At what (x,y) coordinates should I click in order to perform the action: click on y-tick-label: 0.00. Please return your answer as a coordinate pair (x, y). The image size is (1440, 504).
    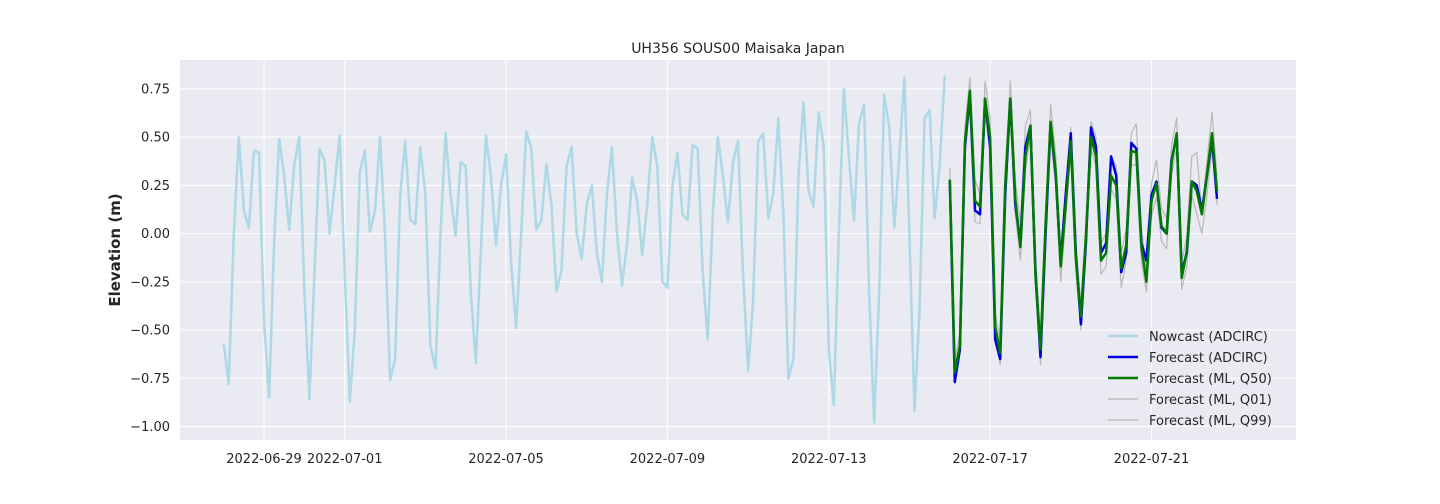
    Looking at the image, I should click on (155, 234).